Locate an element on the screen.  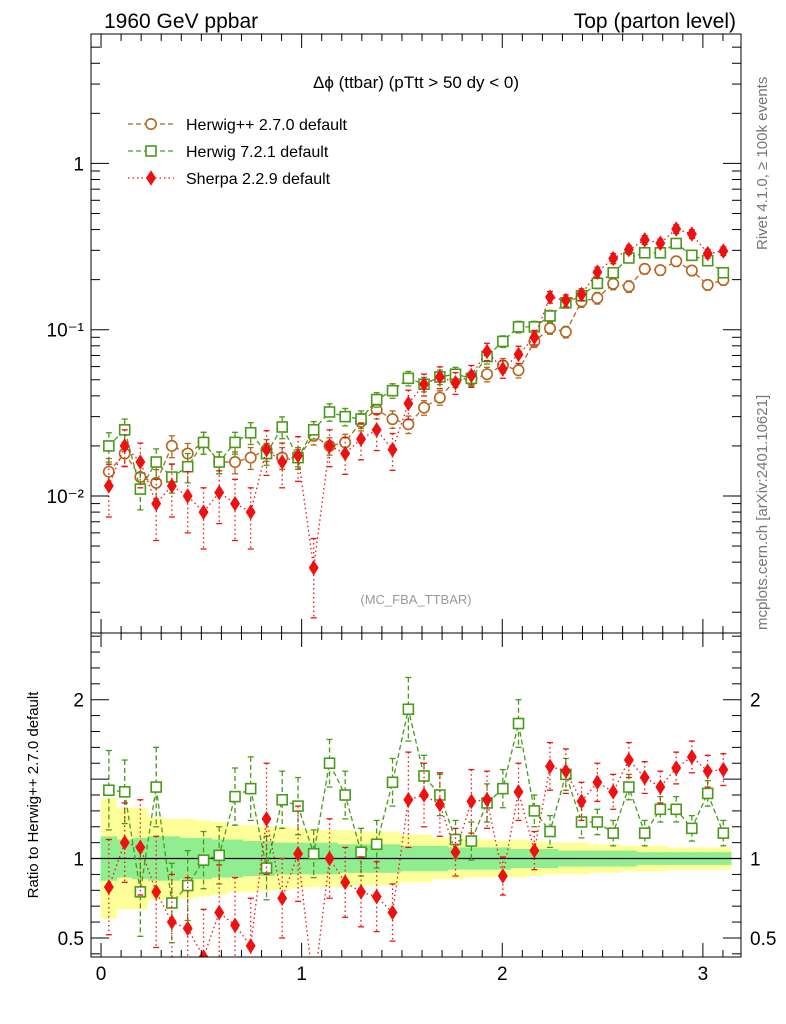
legend-marker-sherpa is located at coordinates (151, 178).